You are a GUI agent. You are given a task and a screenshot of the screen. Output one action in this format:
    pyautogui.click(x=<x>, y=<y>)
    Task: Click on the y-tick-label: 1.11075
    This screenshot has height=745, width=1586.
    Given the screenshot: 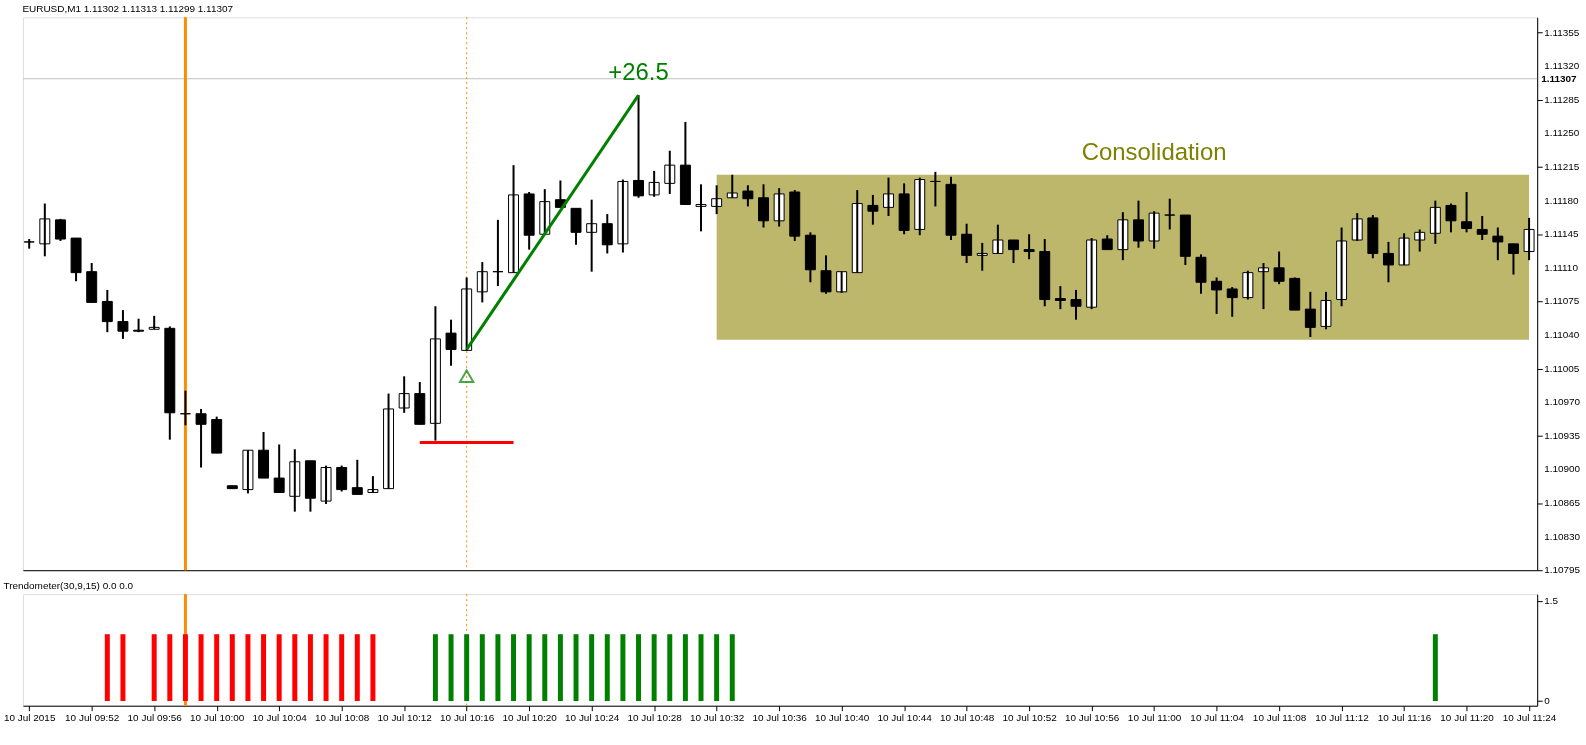 What is the action you would take?
    pyautogui.click(x=1562, y=301)
    